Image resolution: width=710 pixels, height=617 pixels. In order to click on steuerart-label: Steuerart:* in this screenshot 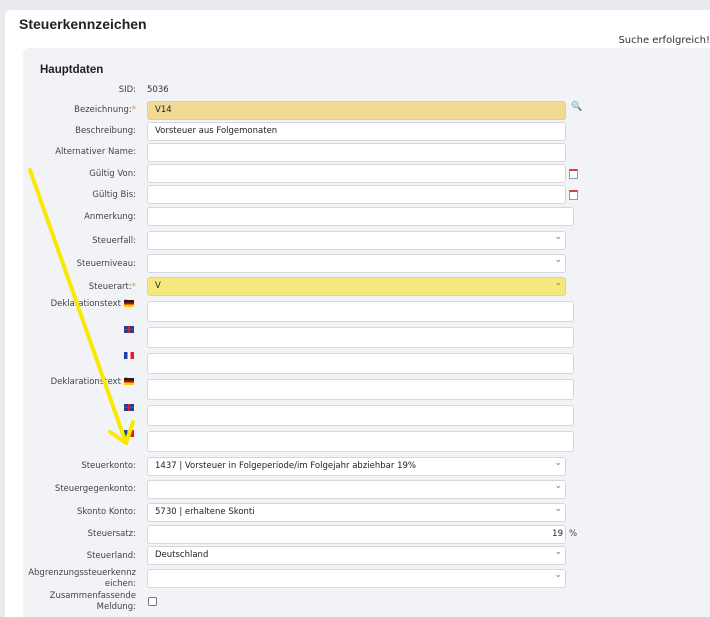, I will do `click(112, 287)`.